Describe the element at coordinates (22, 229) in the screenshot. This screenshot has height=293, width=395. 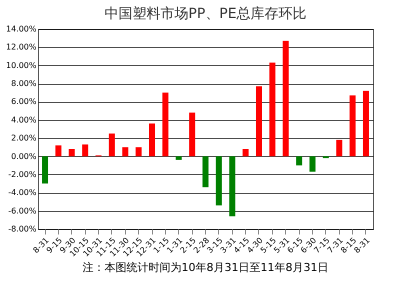
I see `y-tick-label: -8.00%` at that location.